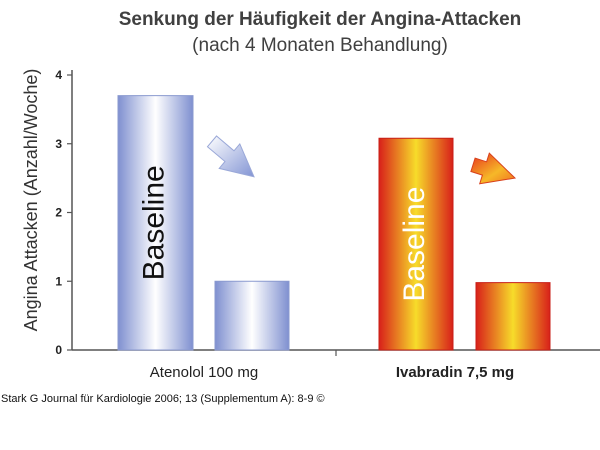  Describe the element at coordinates (58, 213) in the screenshot. I see `y-tick-label: 2` at that location.